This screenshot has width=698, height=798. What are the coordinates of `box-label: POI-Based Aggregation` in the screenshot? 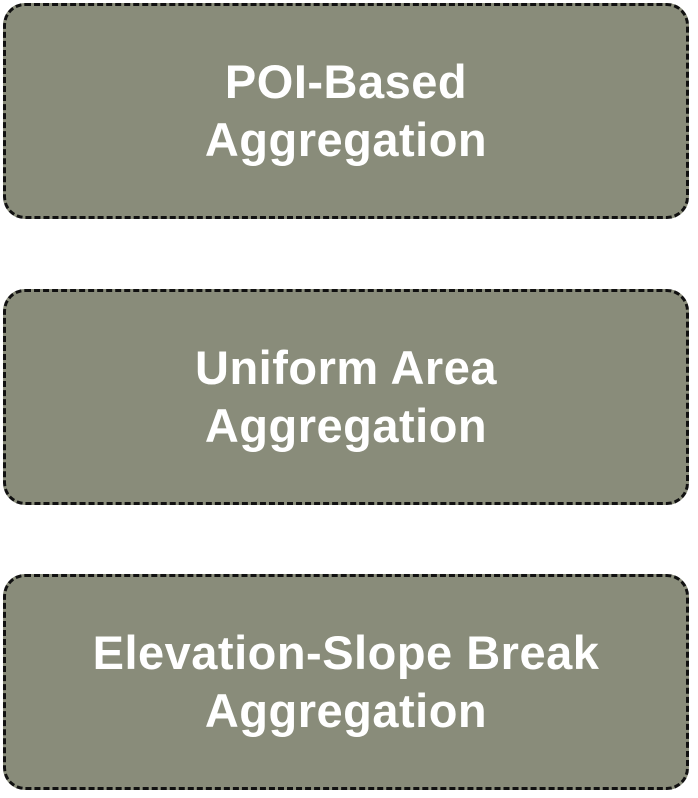 It's located at (346, 111).